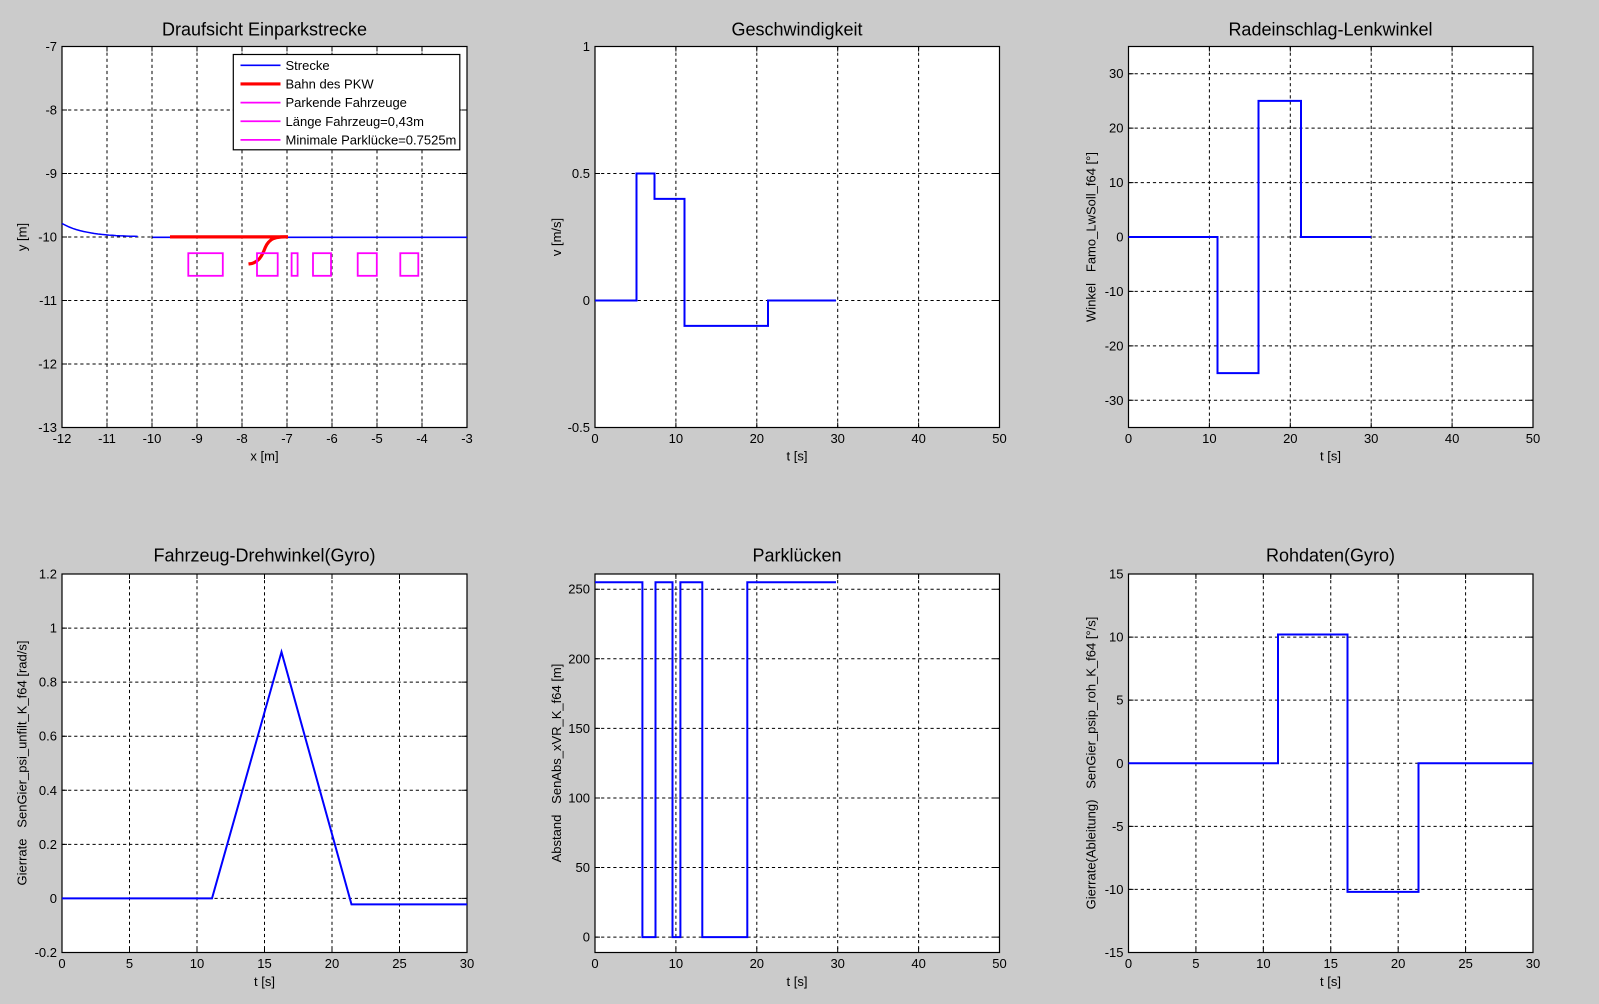  What do you see at coordinates (346, 102) in the screenshot?
I see `svg-text: Parkende Fahrzeuge` at bounding box center [346, 102].